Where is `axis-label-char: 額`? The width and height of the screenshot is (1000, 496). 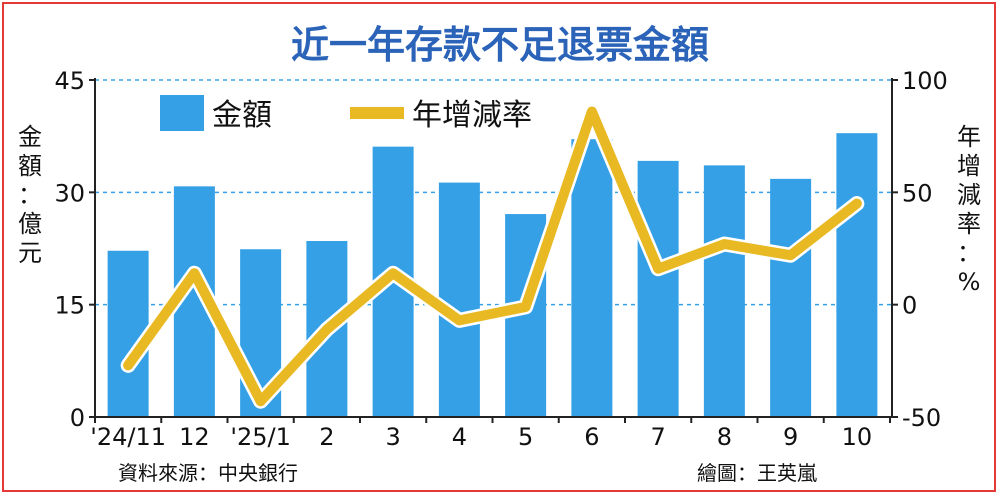
axis-label-char: 額 is located at coordinates (30, 166).